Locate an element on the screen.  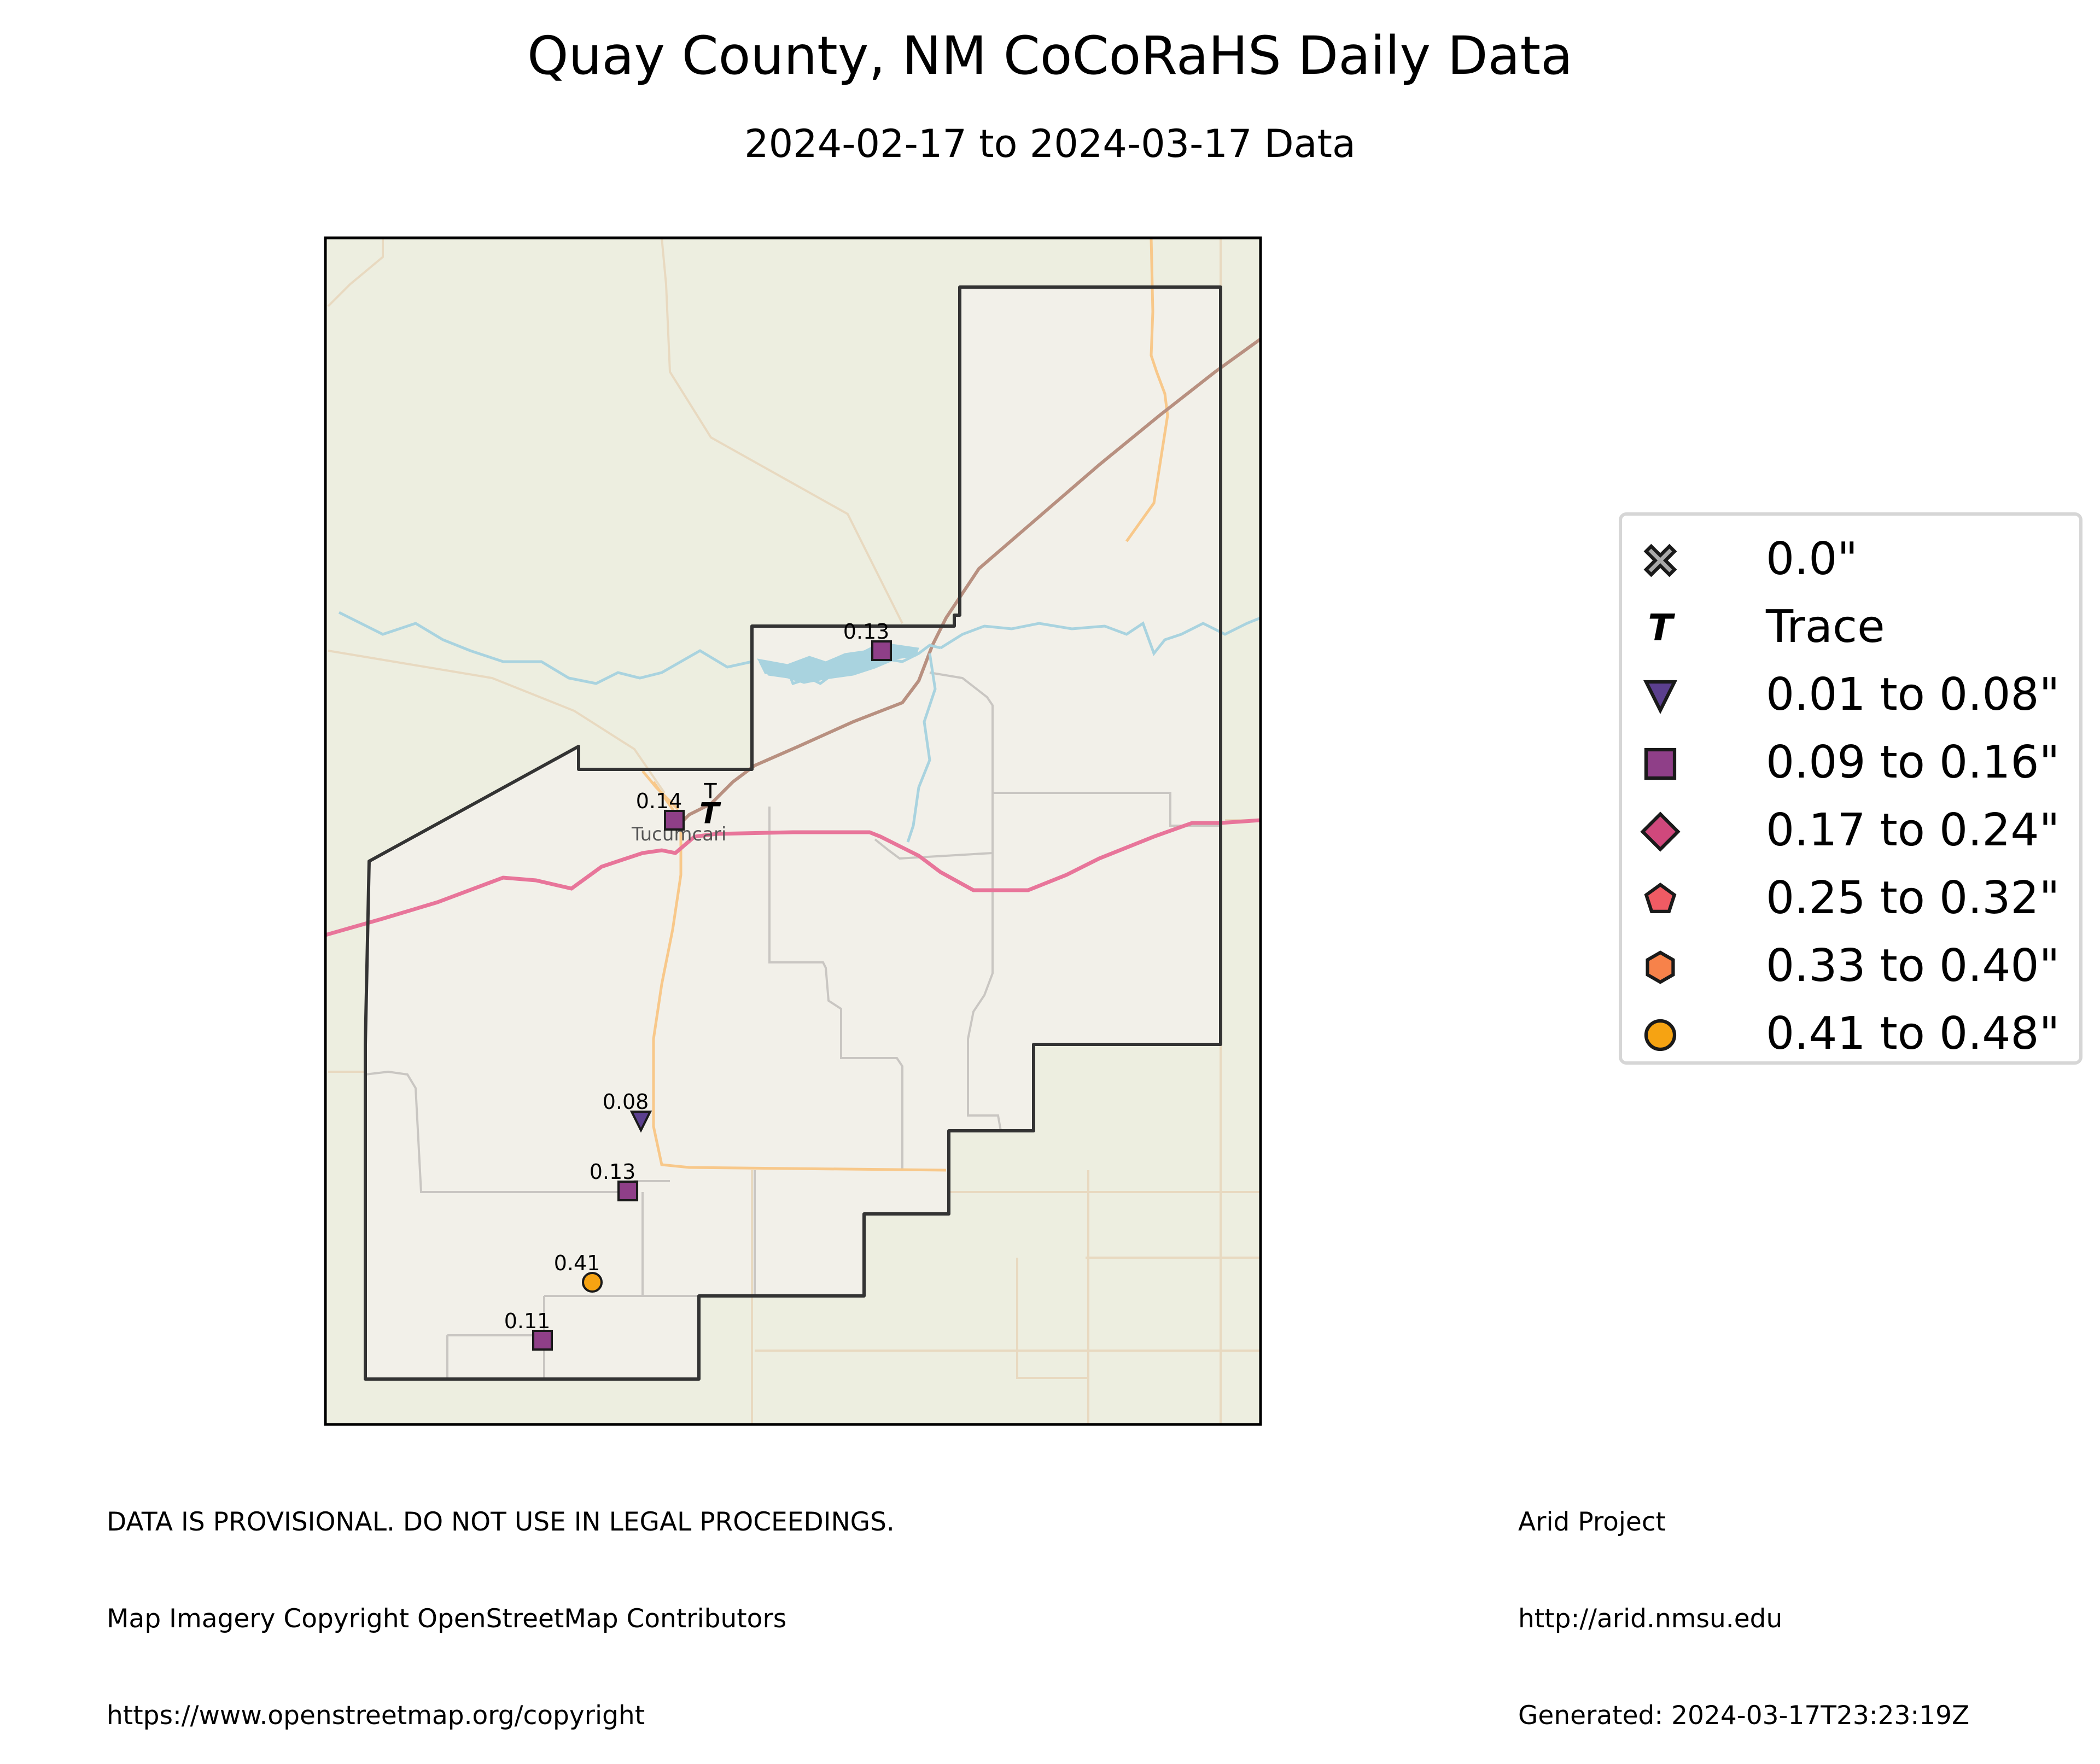
legend-item: 0.09 to 0.16" is located at coordinates (1850, 764).